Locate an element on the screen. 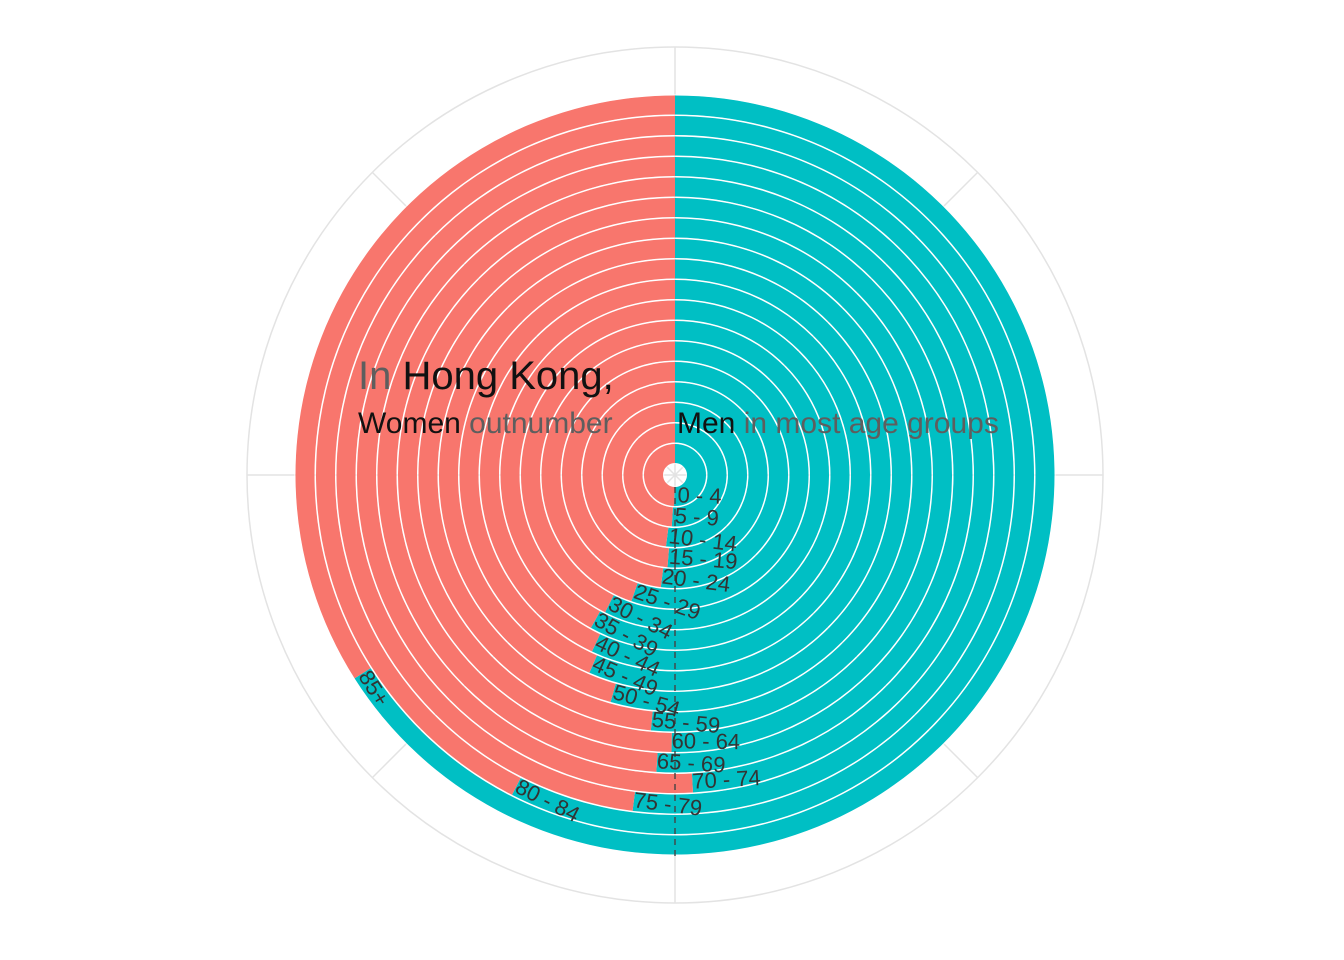 This screenshot has width=1344, height=960. chart-title-line-2-right: Men in most age groups is located at coordinates (838, 424).